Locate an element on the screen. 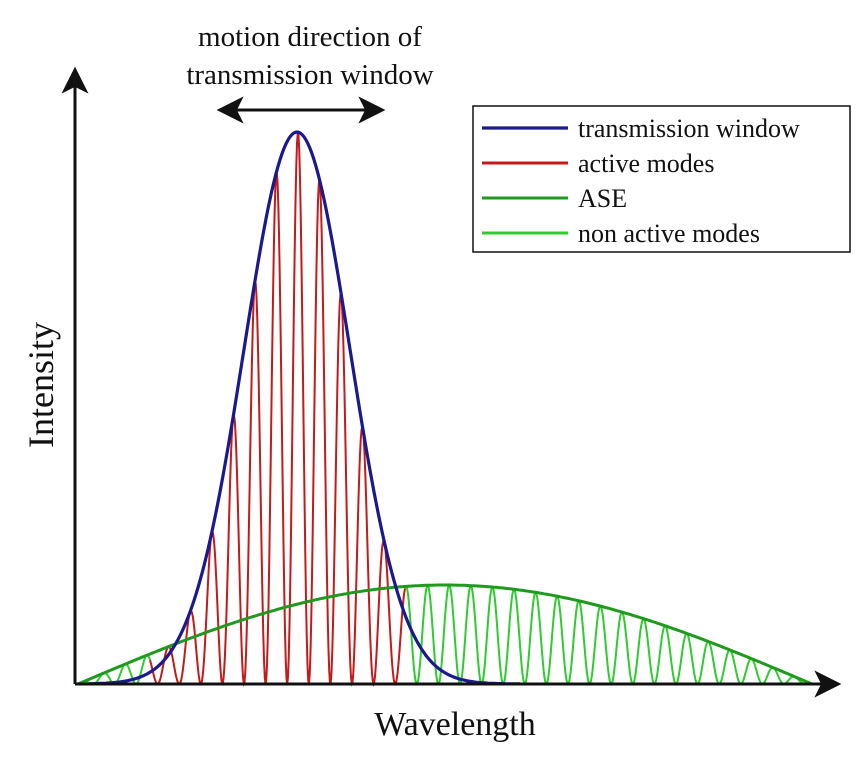 The height and width of the screenshot is (768, 866). y-axis-label: Intensity is located at coordinates (41, 385).